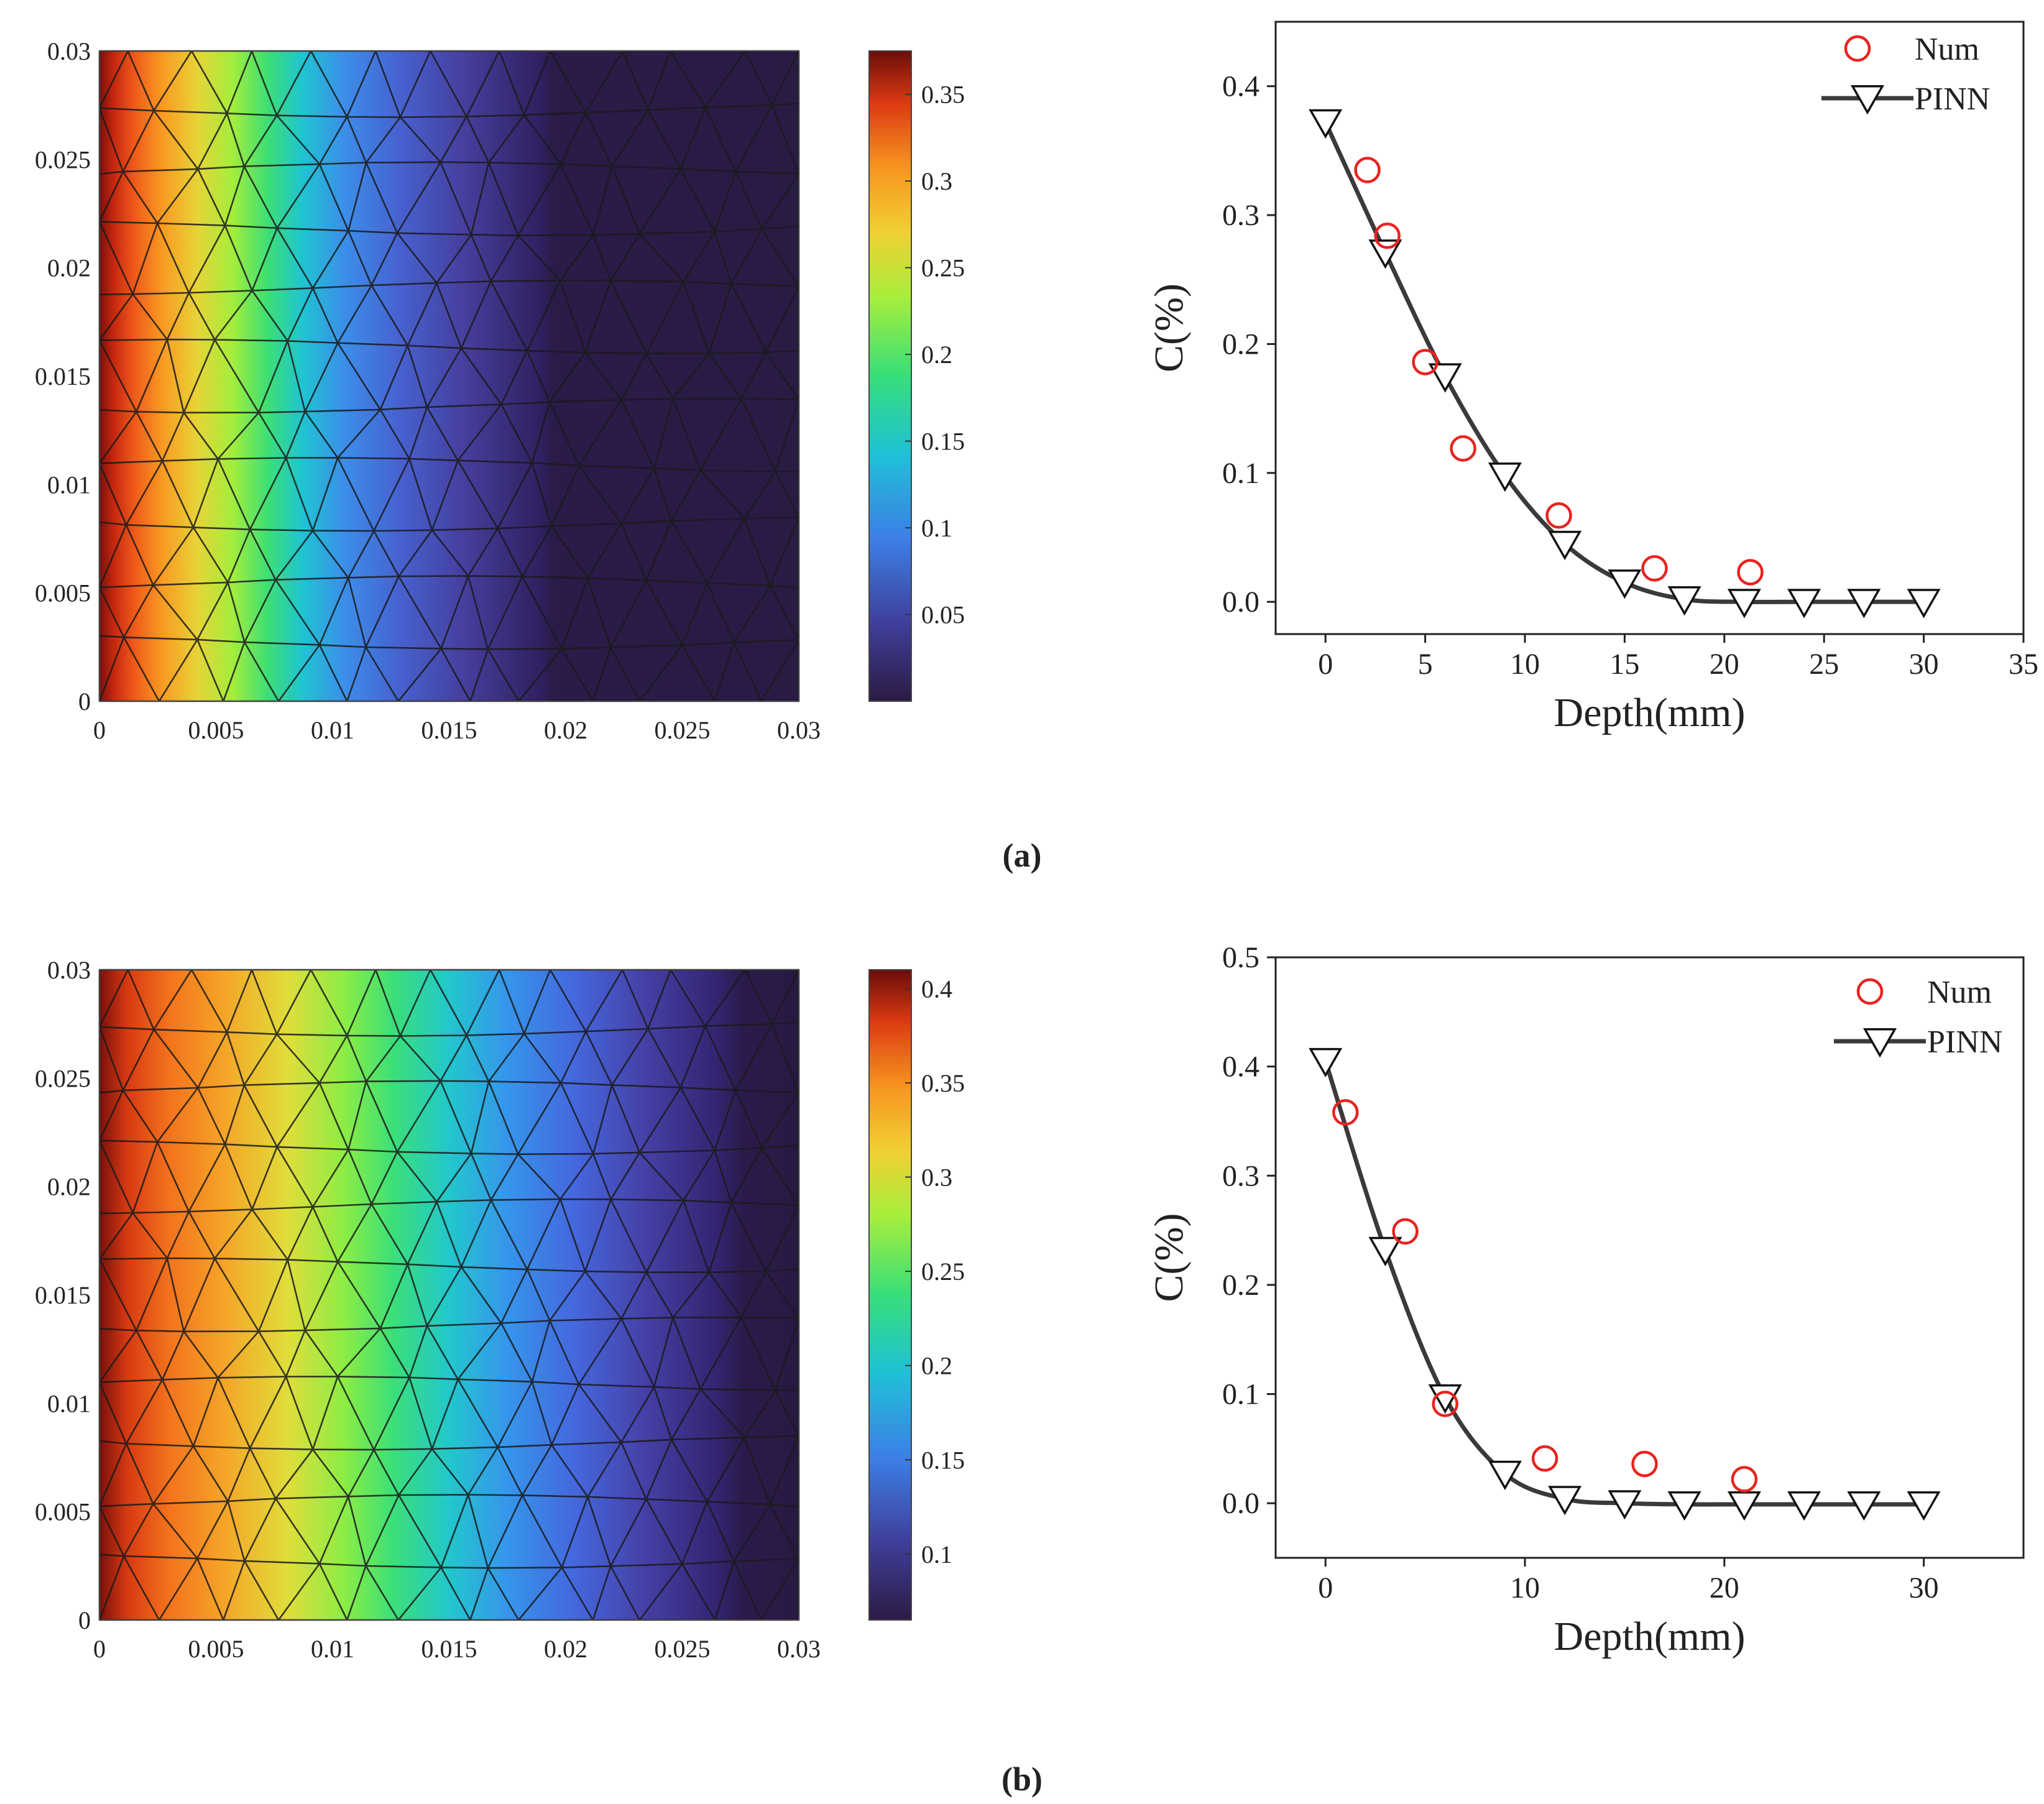  I want to click on heatmap-ytick-label-b: 0.02, so click(69, 1187).